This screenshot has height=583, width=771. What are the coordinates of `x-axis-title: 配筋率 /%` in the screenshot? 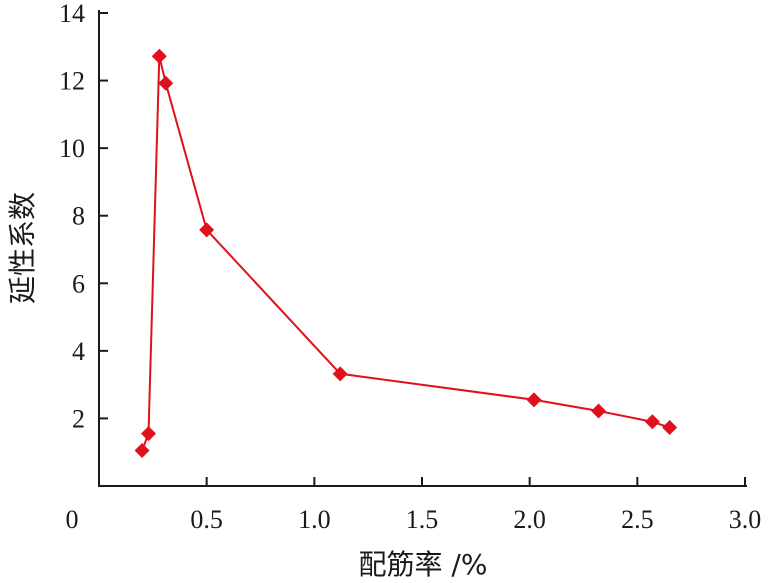 It's located at (423, 564).